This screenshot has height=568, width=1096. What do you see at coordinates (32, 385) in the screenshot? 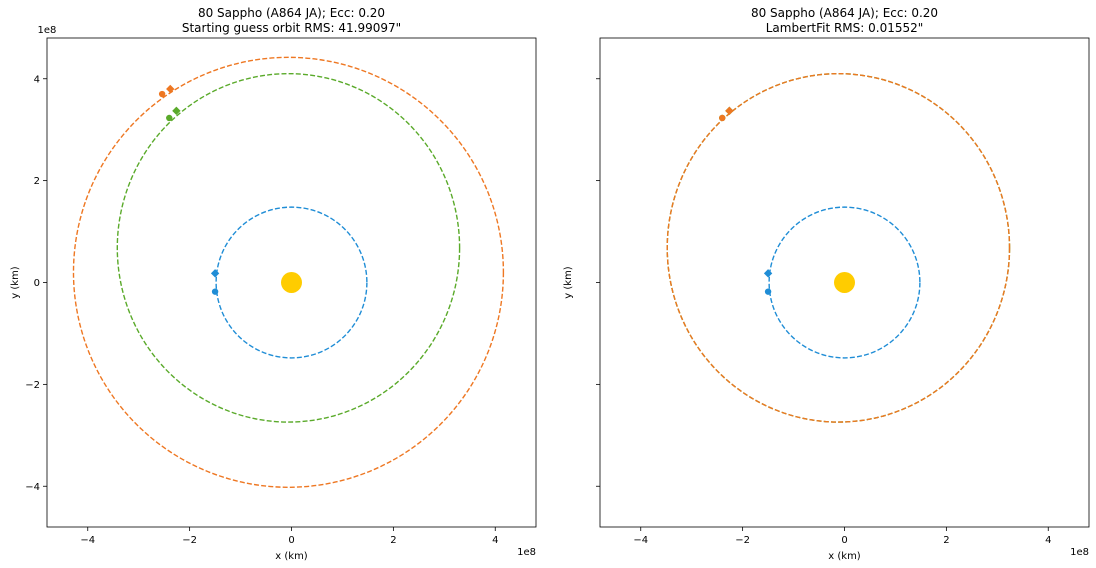
I see `y-tick-label: −2` at bounding box center [32, 385].